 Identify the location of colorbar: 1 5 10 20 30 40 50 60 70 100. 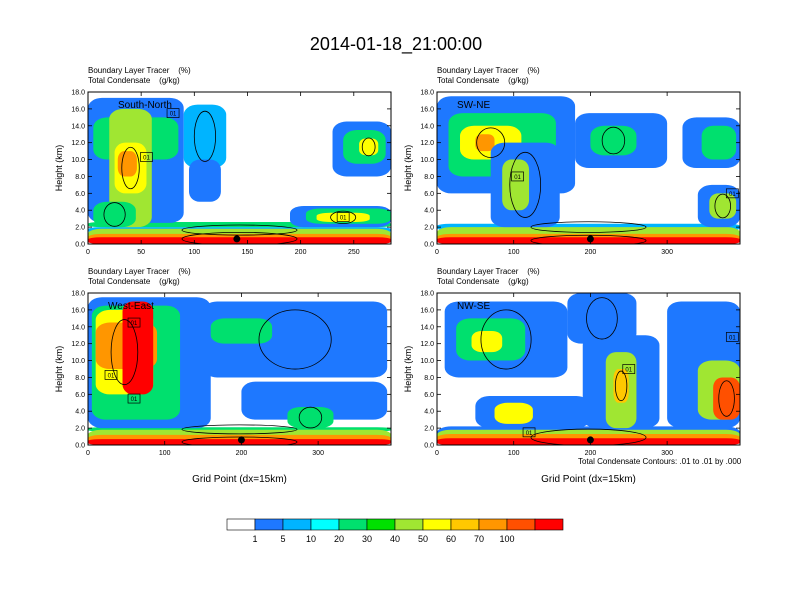
(395, 531).